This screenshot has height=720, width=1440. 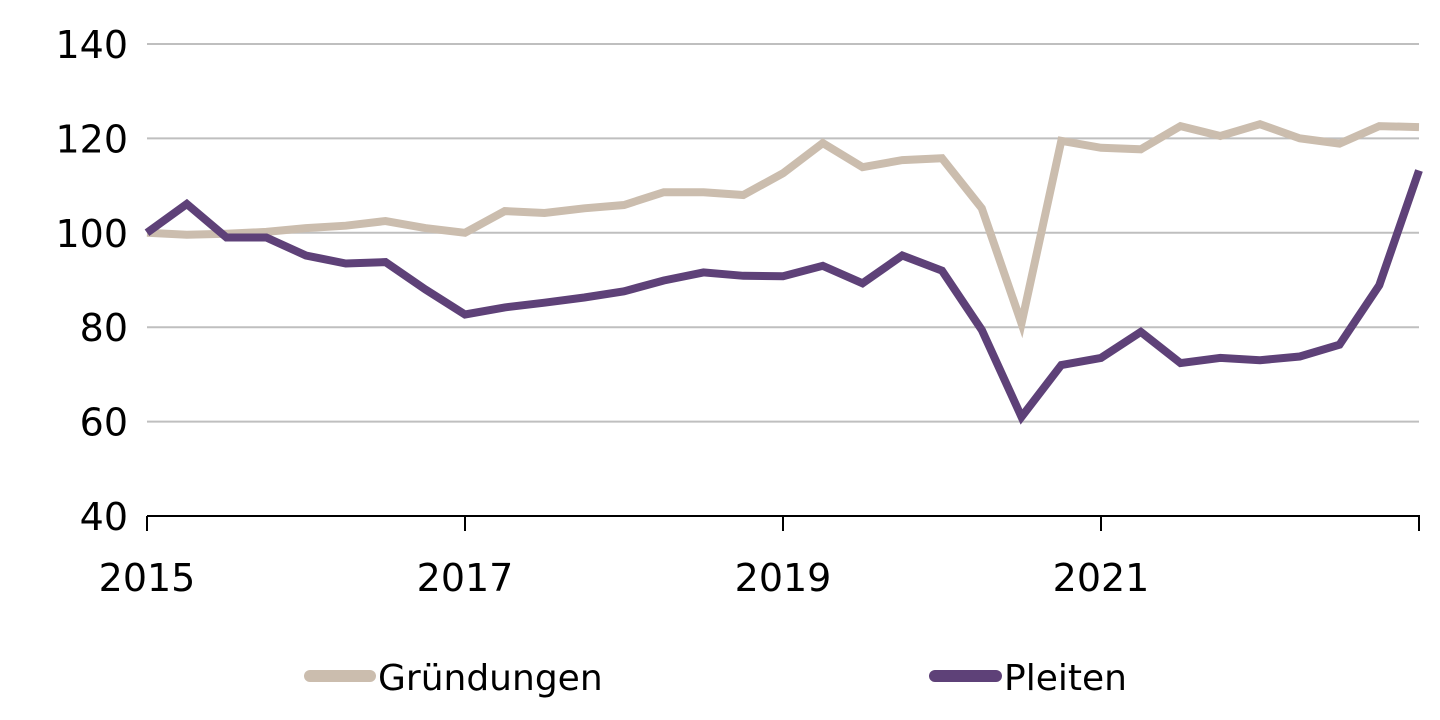 I want to click on x-axis, so click(x=783, y=523).